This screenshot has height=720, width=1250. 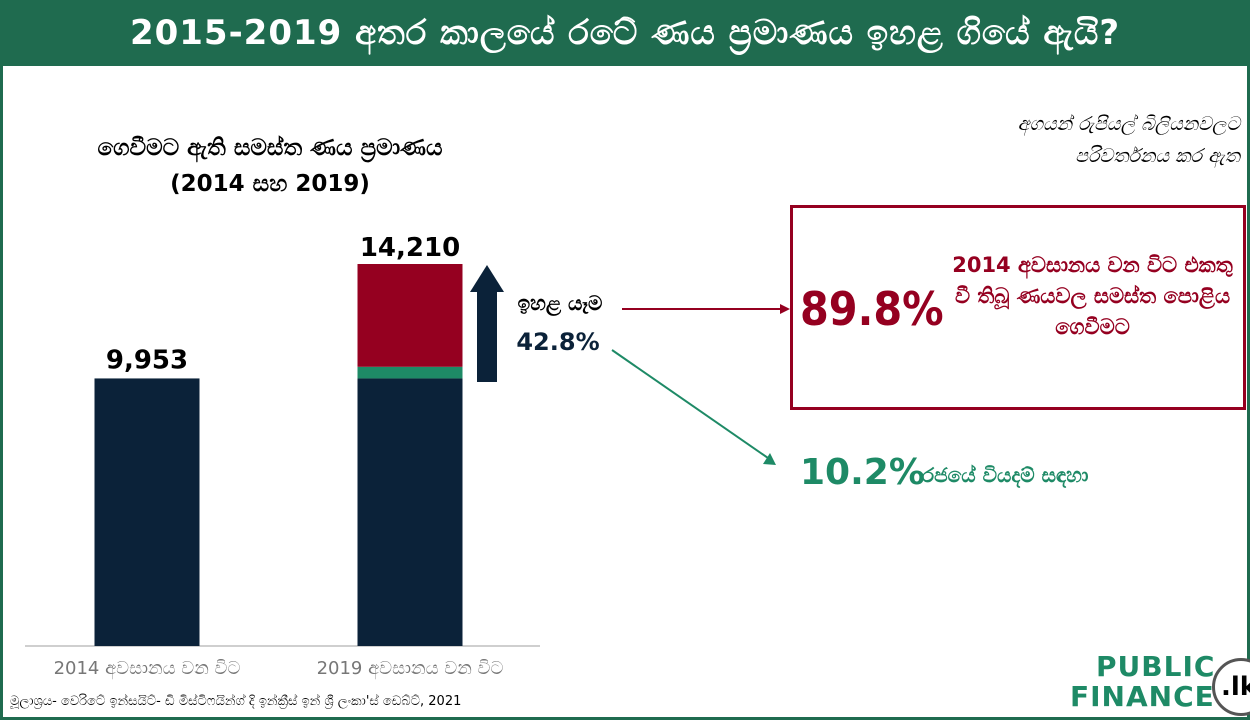 I want to click on publicfinance-logo: PUBLIC FINANCE, so click(x=1137, y=682).